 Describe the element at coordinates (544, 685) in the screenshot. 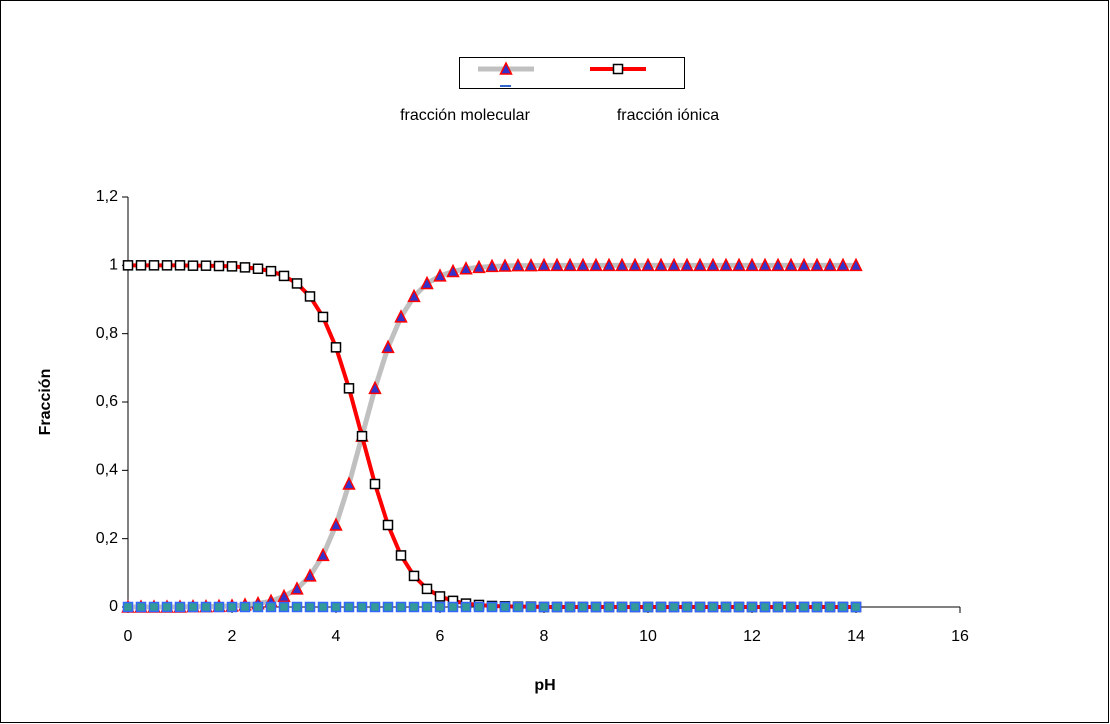

I see `x-axis-title: pH` at that location.